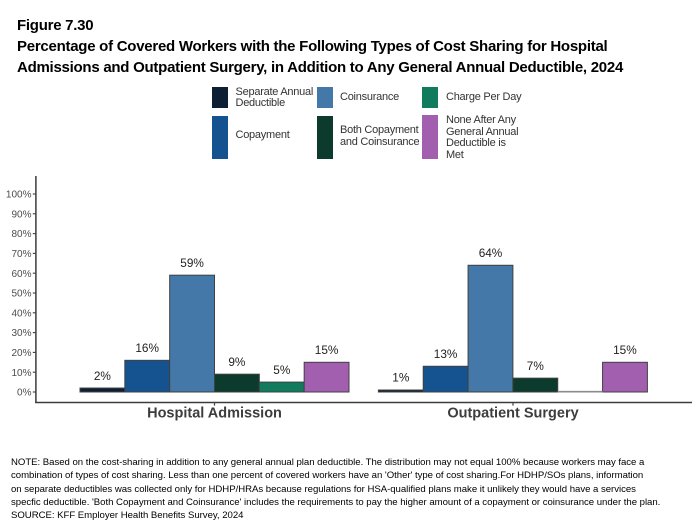 This screenshot has height=525, width=698. What do you see at coordinates (446, 354) in the screenshot?
I see `svg-text: 13%` at bounding box center [446, 354].